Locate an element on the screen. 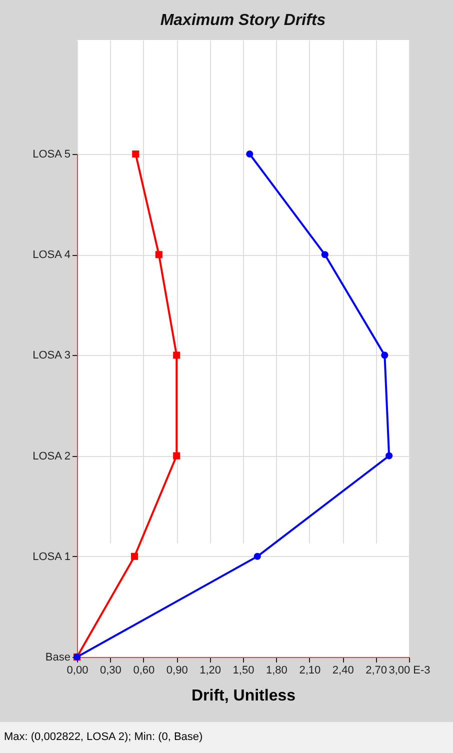  x-tick-label: 1,50 is located at coordinates (243, 670).